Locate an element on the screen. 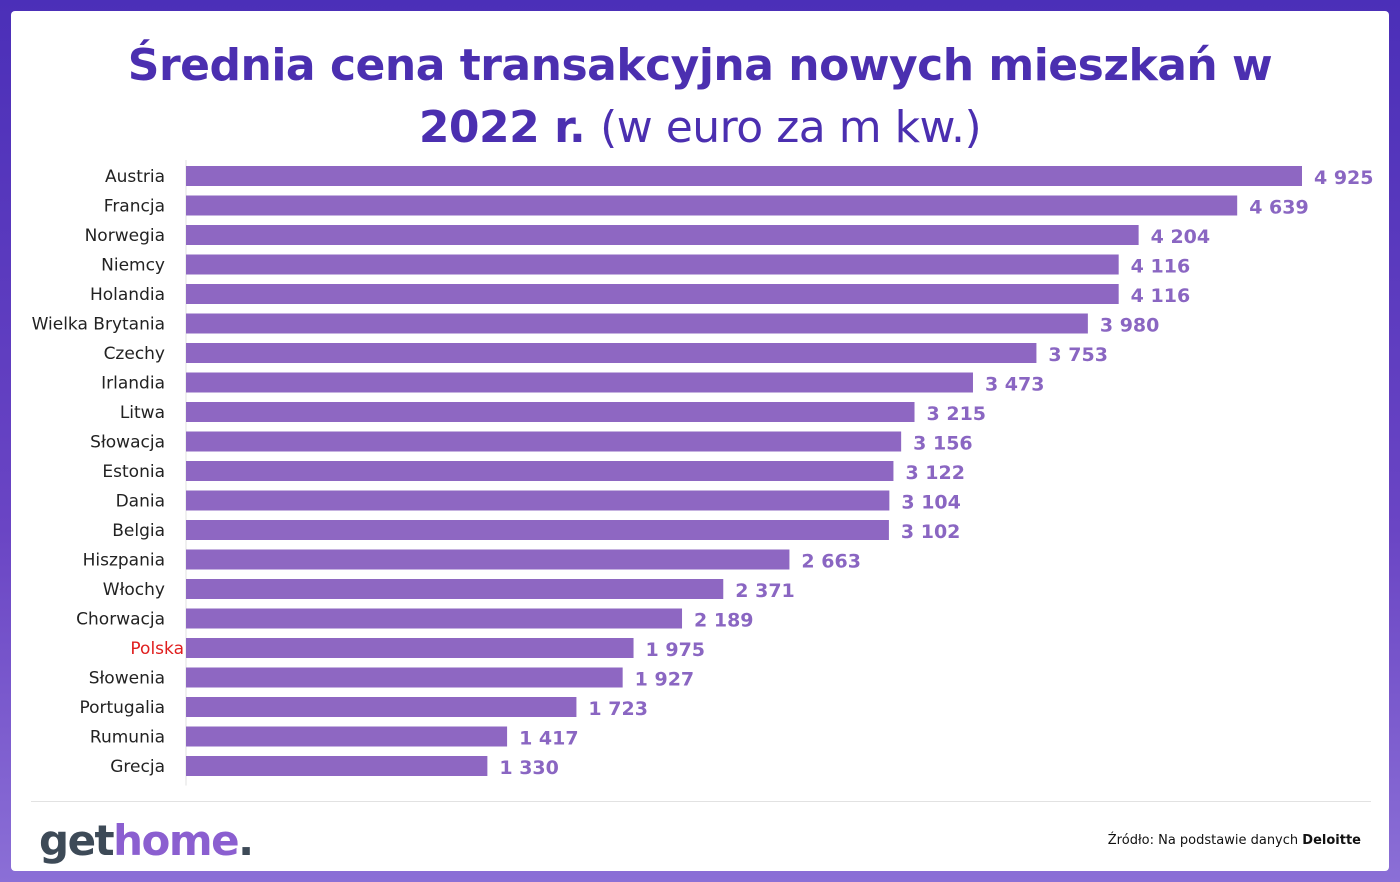  category-label: Chorwacja is located at coordinates (120, 620).